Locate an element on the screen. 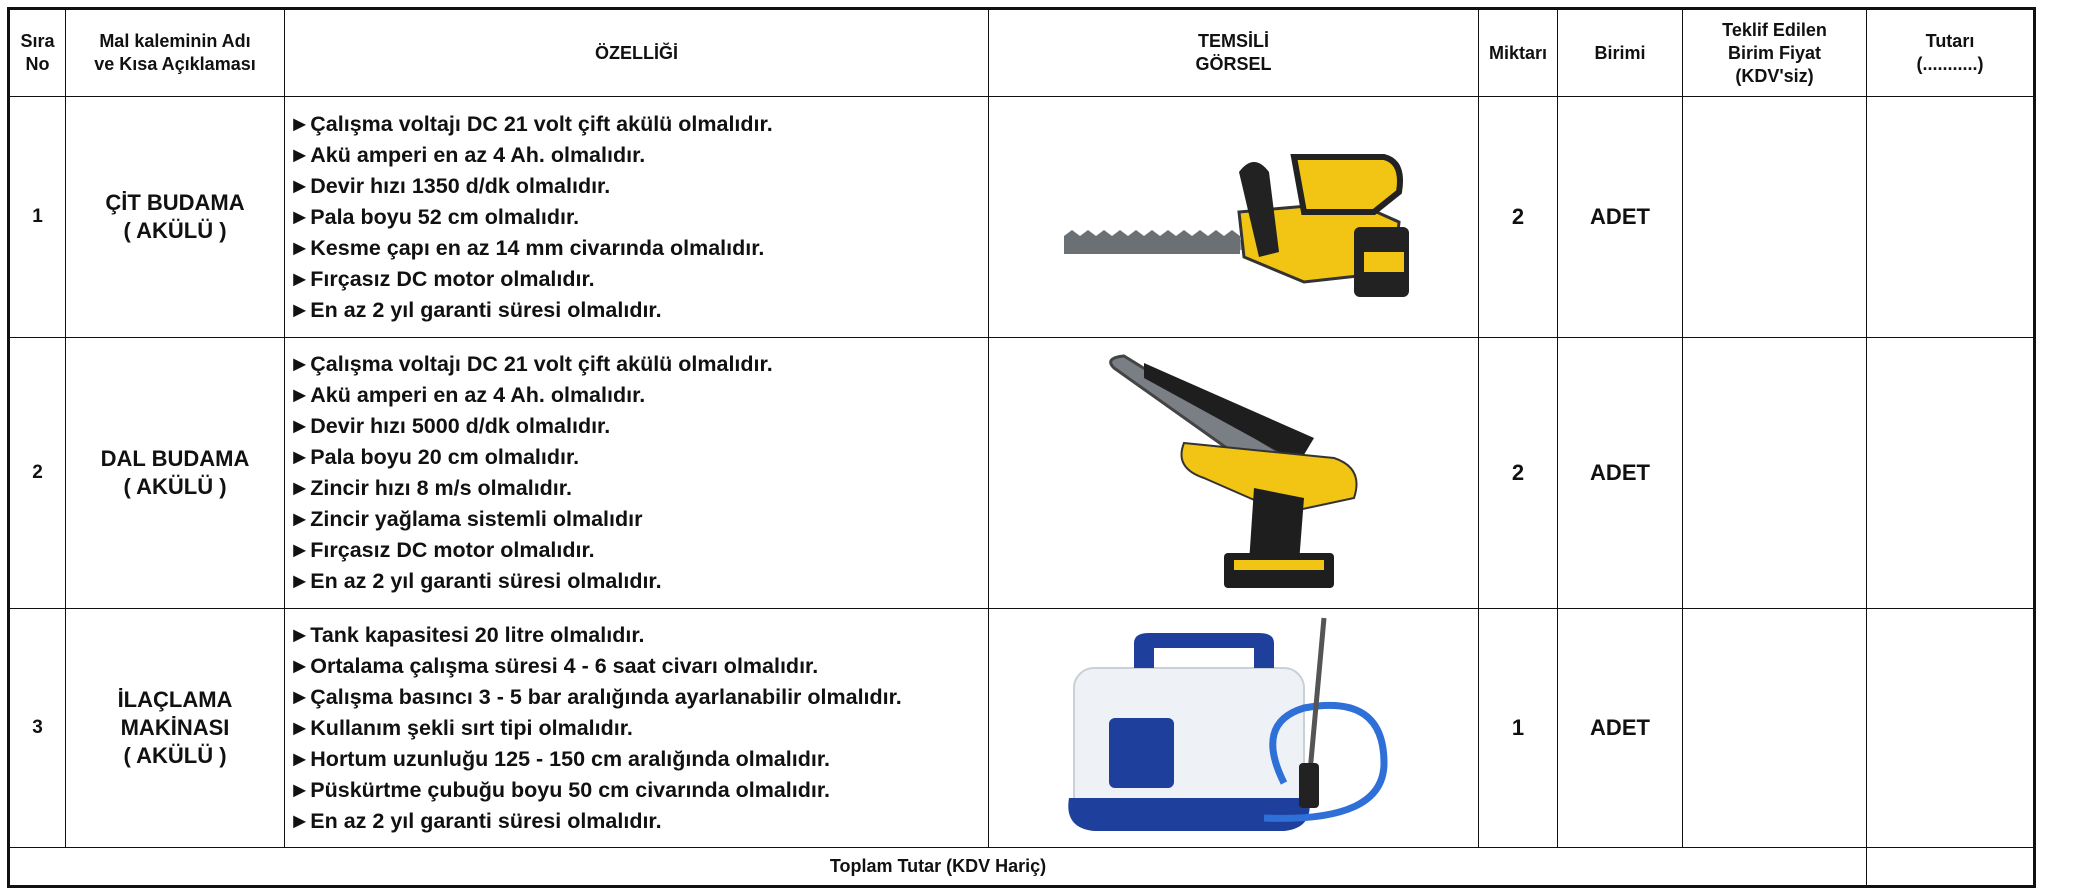 The image size is (2084, 895). text-line: ►Pala boyu 52 cm olmalıdır. is located at coordinates (434, 216).